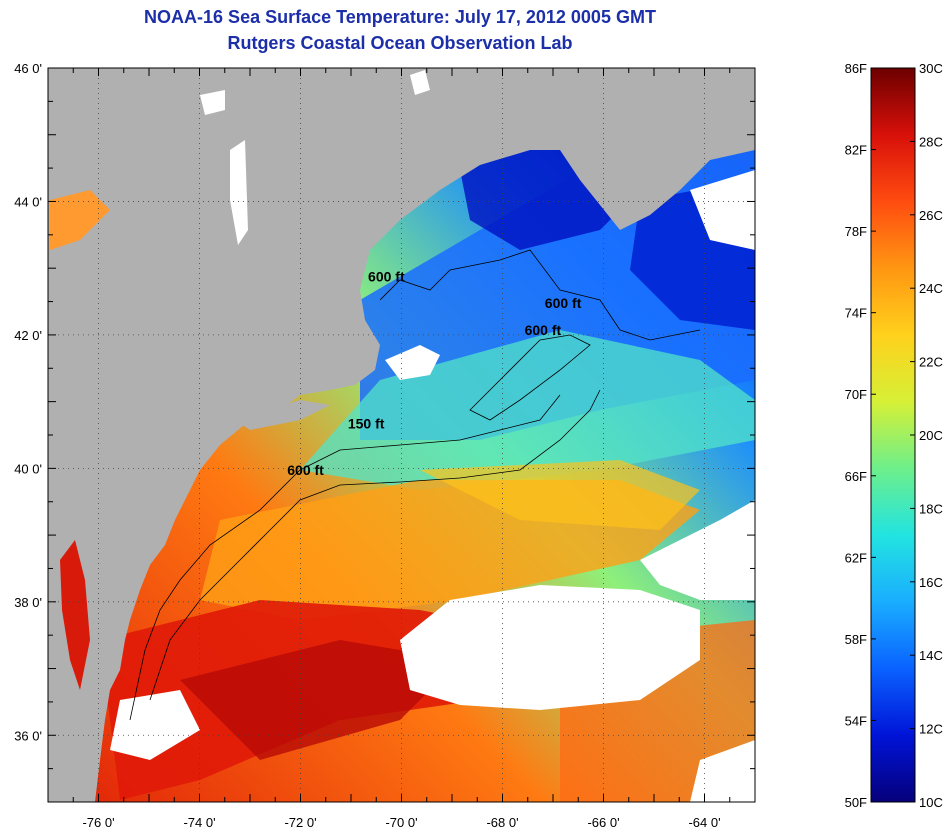 Image resolution: width=952 pixels, height=840 pixels. Describe the element at coordinates (530, 377) in the screenshot. I see `contour-georges-bank` at that location.